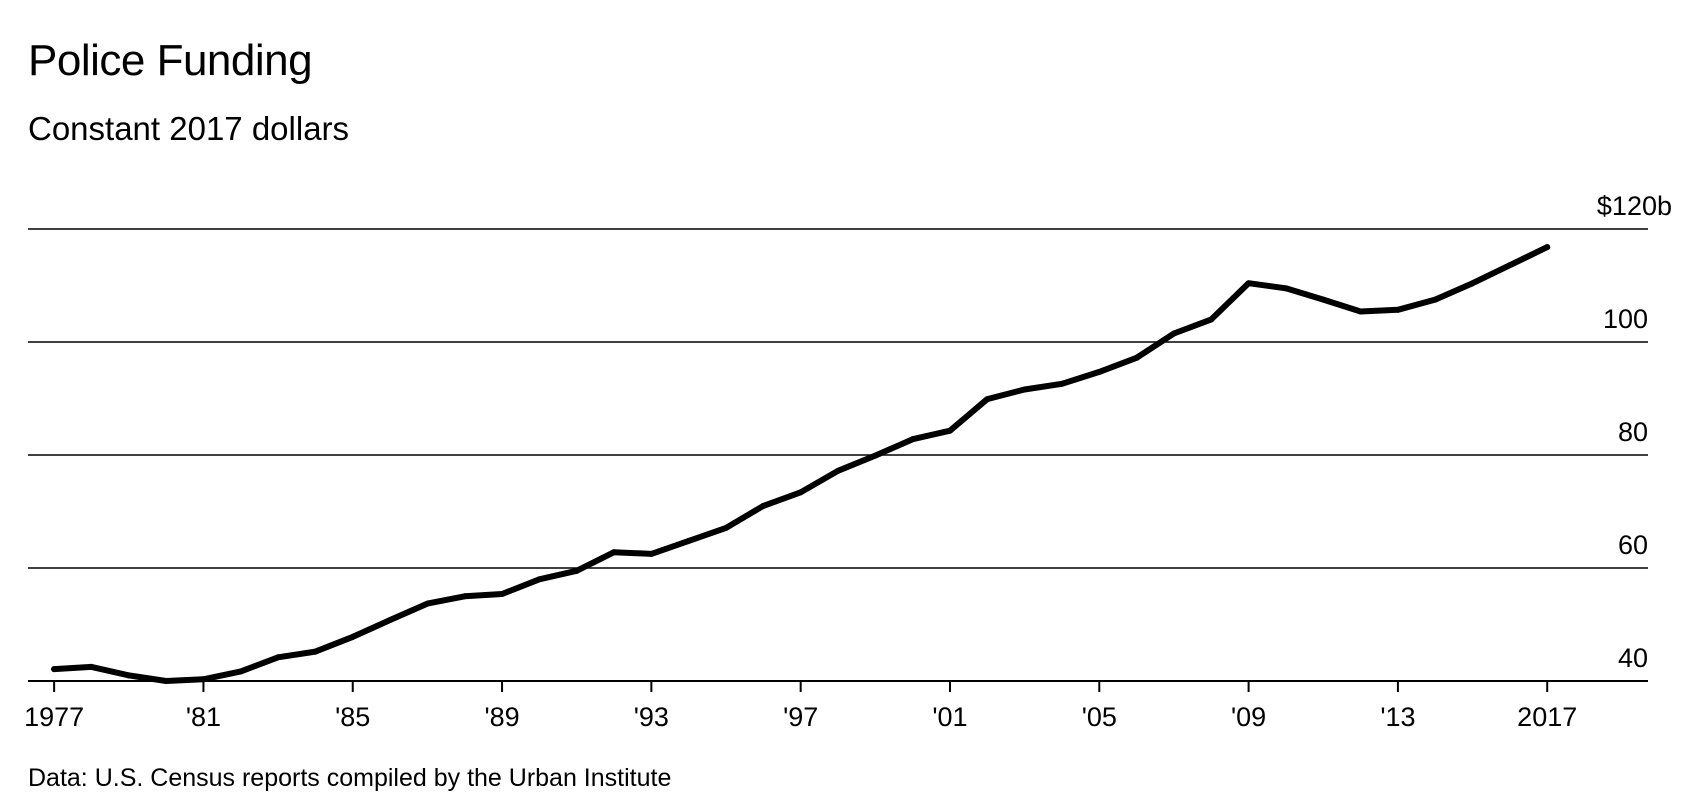 This screenshot has height=812, width=1696. I want to click on data-point-2010, so click(1285, 288).